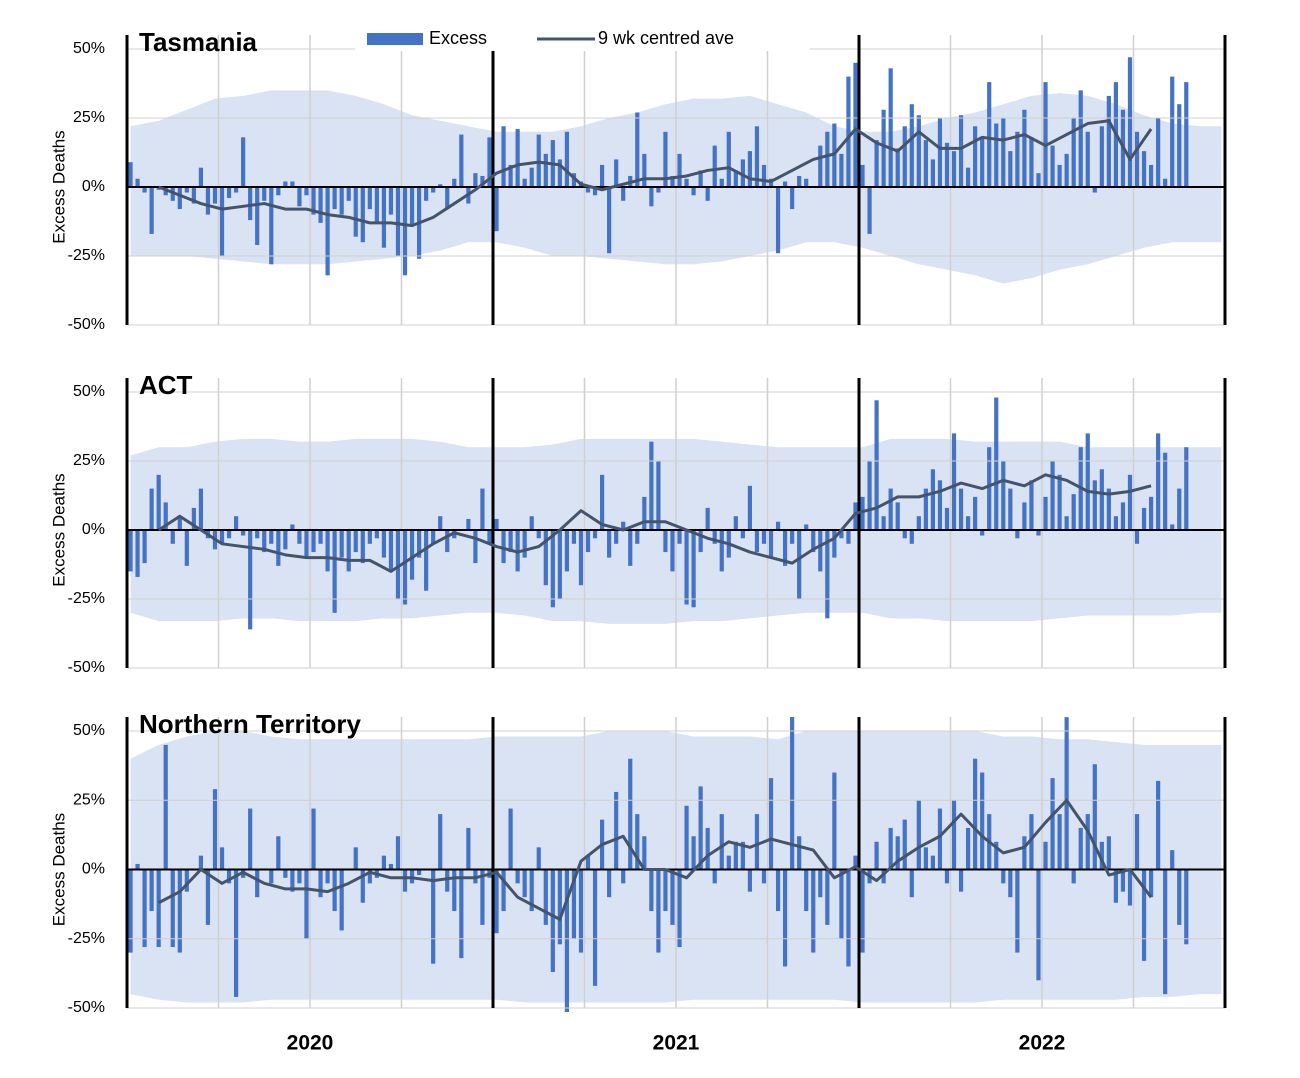 Image resolution: width=1300 pixels, height=1078 pixels. I want to click on y-tick-label: -50%, so click(86, 667).